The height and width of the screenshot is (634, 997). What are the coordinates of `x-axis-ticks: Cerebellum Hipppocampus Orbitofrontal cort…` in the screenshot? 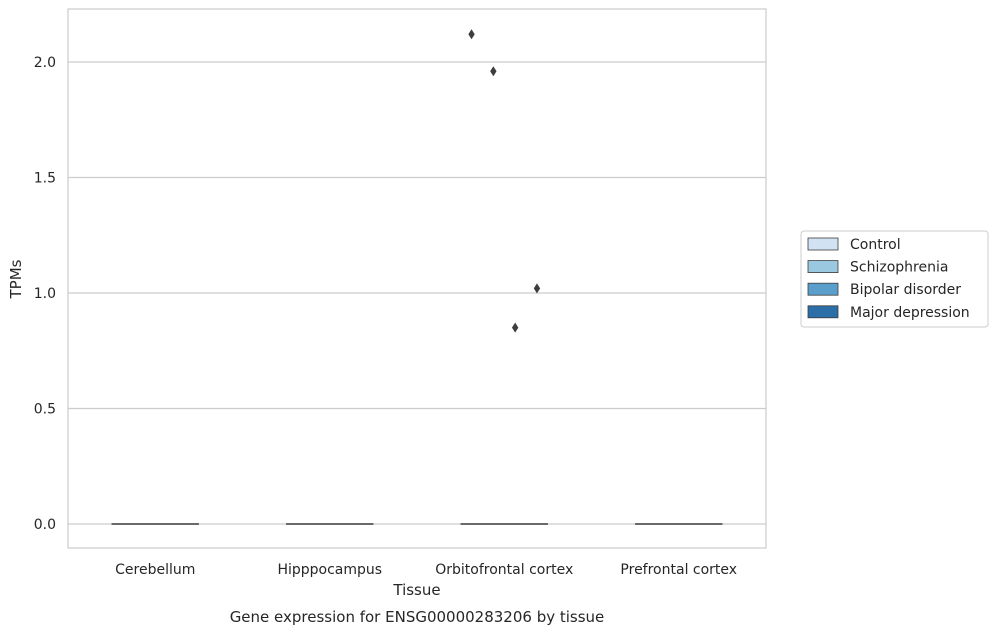 It's located at (426, 570).